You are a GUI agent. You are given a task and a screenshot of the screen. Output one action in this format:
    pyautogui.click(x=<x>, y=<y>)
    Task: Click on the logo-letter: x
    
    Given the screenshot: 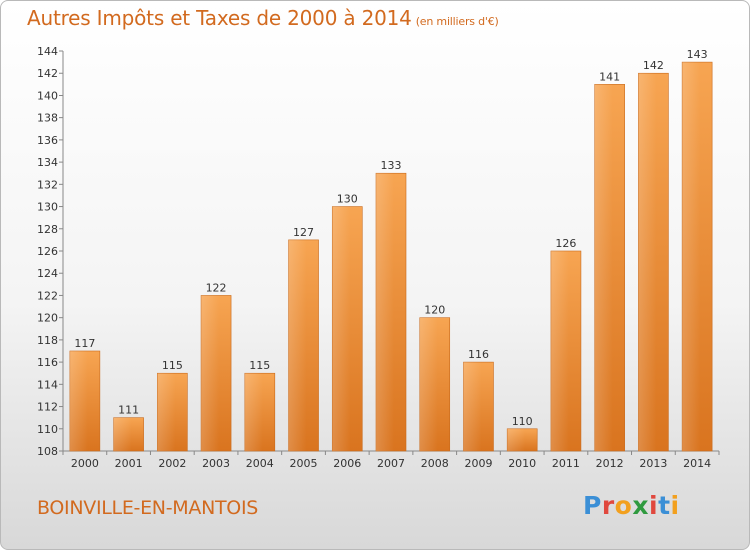 What is the action you would take?
    pyautogui.click(x=640, y=505)
    